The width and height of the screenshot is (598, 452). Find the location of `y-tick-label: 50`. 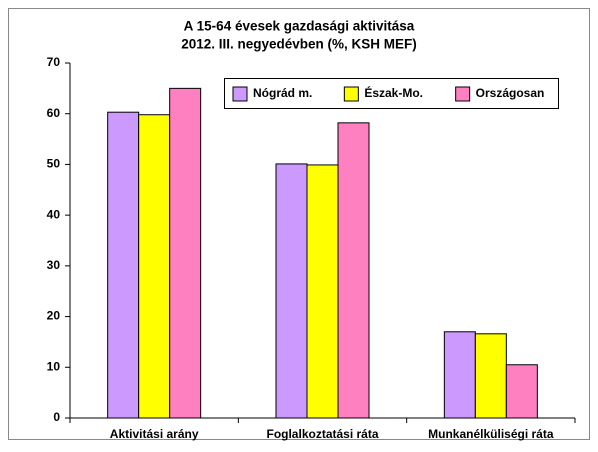

y-tick-label: 50 is located at coordinates (54, 164).